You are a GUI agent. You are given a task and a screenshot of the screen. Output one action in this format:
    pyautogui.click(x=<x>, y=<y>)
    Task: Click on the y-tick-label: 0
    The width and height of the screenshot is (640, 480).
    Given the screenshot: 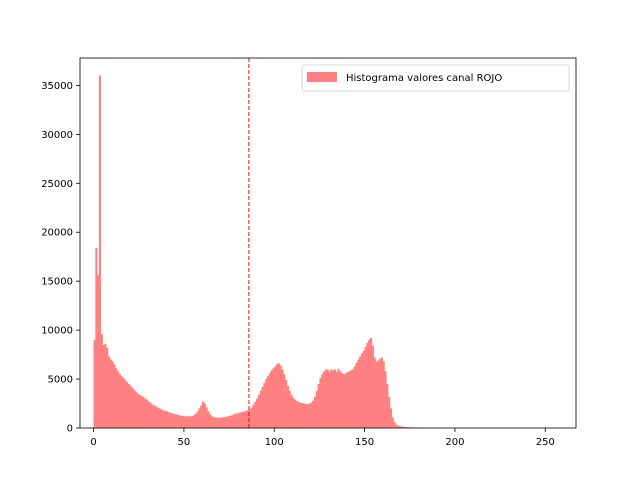 What is the action you would take?
    pyautogui.click(x=70, y=429)
    